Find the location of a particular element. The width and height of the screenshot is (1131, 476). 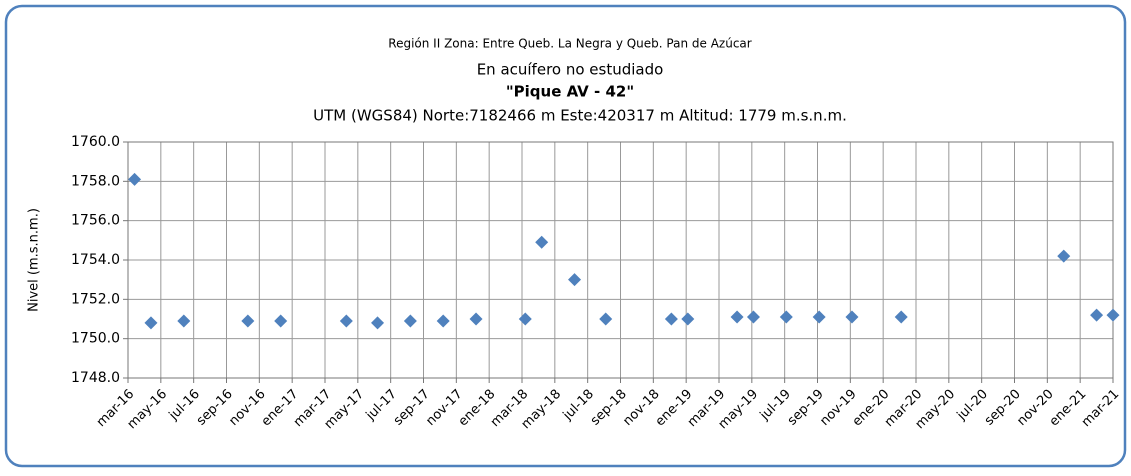

y-tick-label: 1752.0 is located at coordinates (95, 299).